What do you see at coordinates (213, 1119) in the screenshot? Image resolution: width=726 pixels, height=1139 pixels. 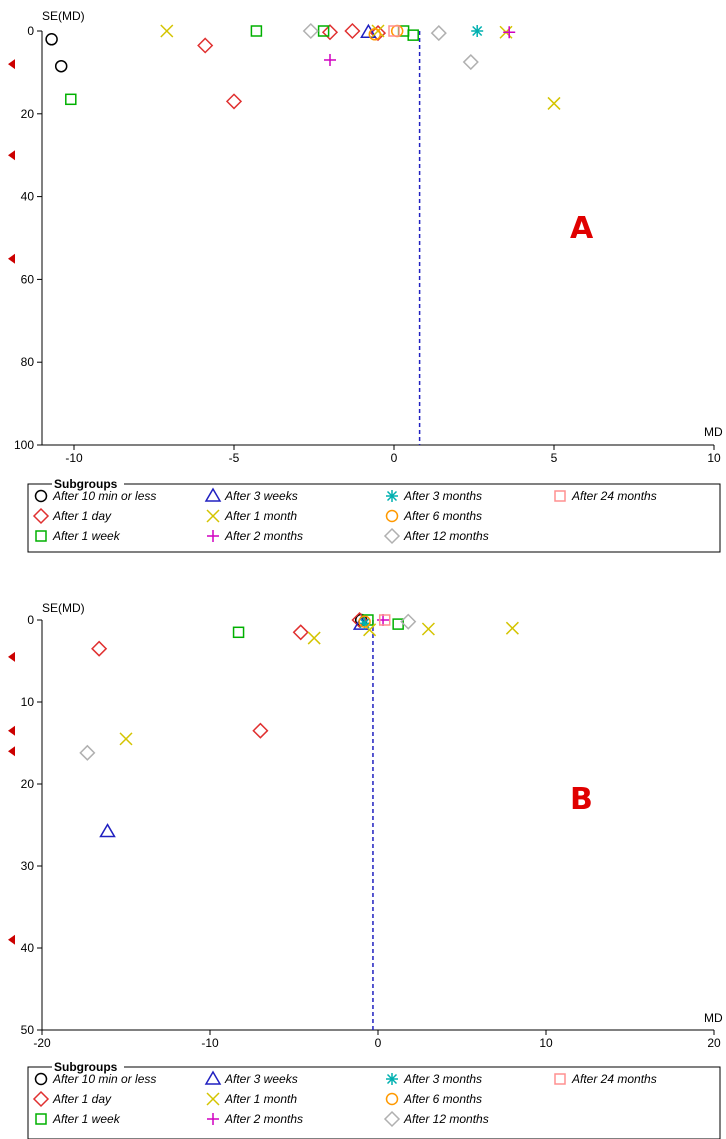 I see `legend-marker-after-2-months` at bounding box center [213, 1119].